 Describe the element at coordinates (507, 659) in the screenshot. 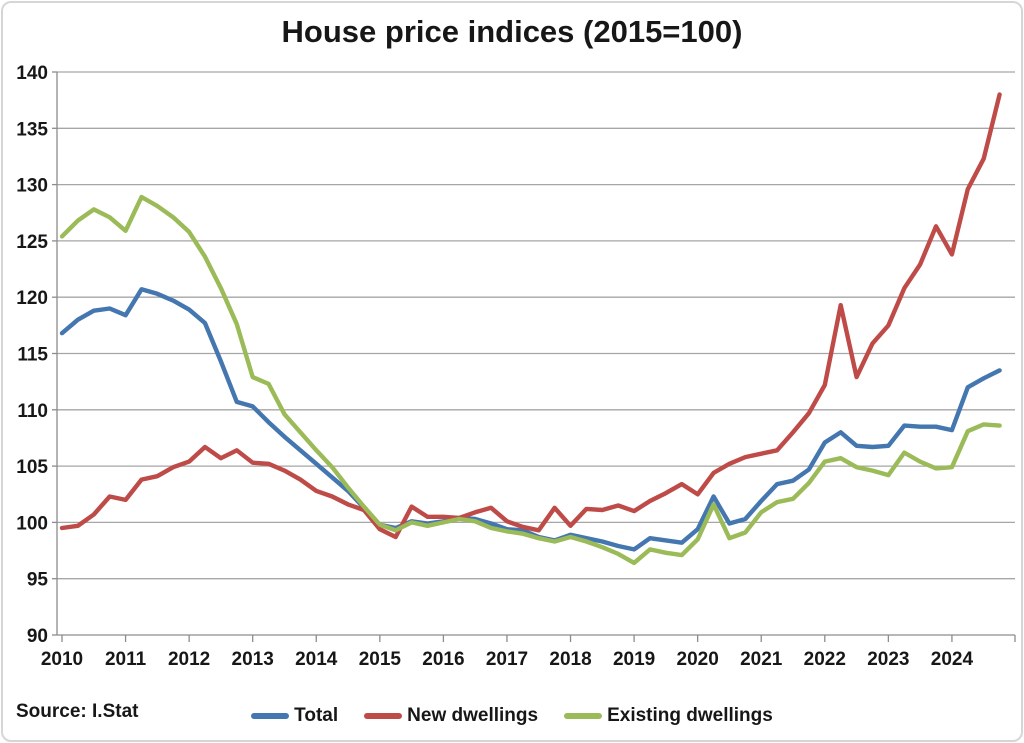

I see `x-tick-label: 2017` at that location.